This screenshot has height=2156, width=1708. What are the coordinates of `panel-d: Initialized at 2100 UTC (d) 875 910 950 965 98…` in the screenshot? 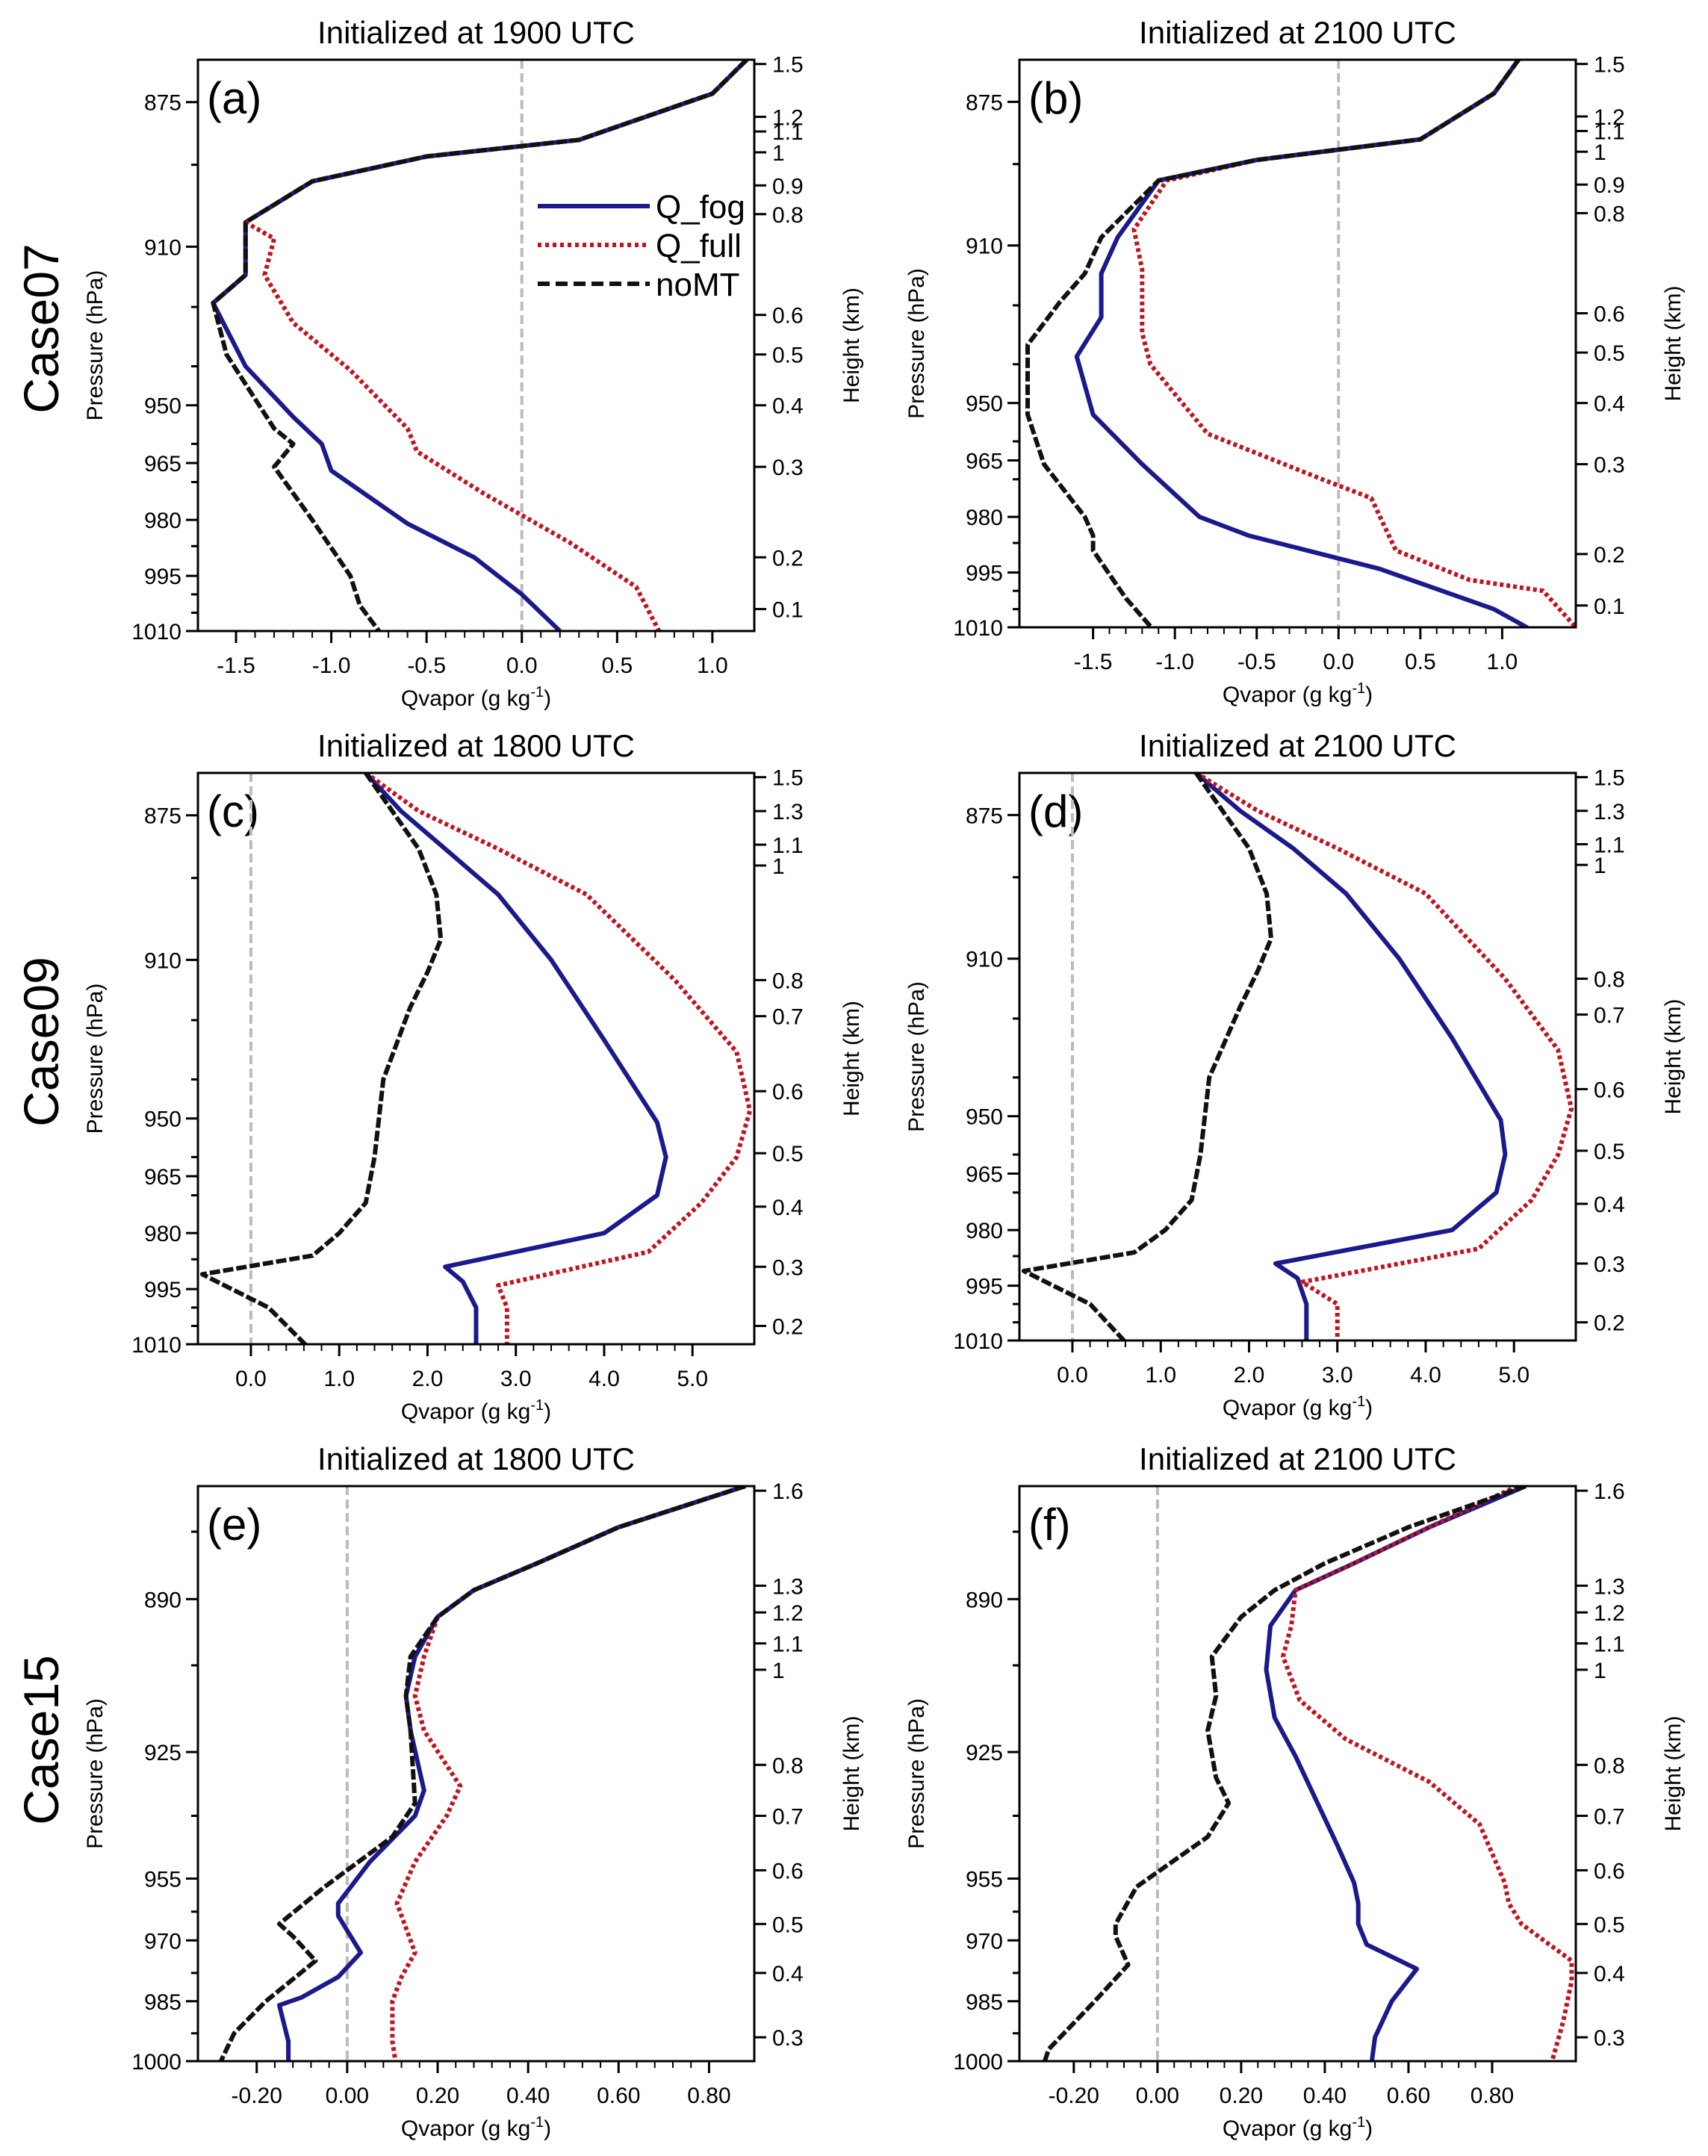 It's located at (1295, 1074).